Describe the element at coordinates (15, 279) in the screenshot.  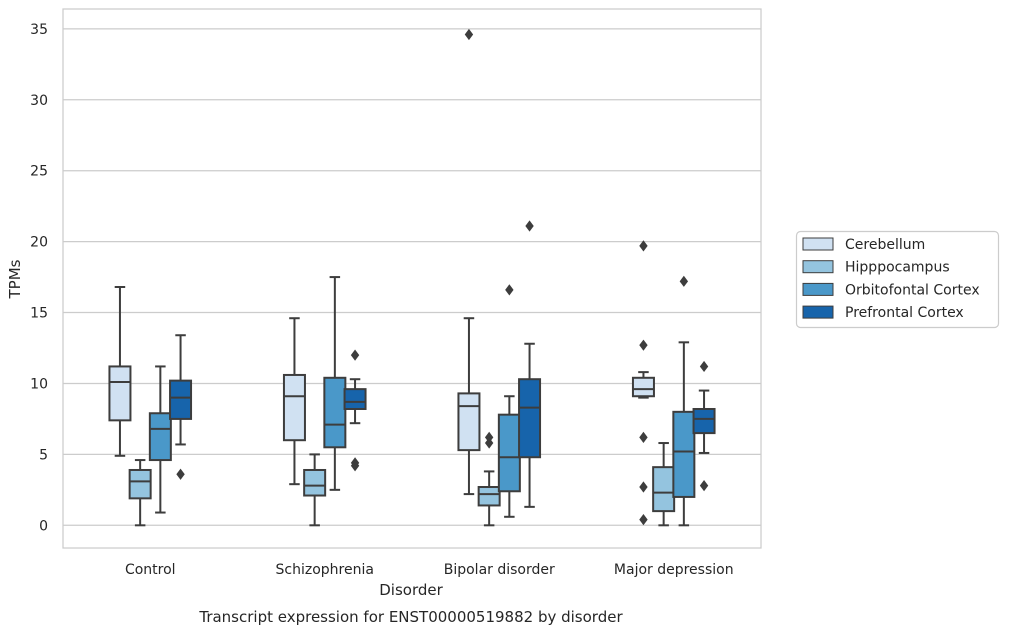
I see `y-axis-label: TPMs` at that location.